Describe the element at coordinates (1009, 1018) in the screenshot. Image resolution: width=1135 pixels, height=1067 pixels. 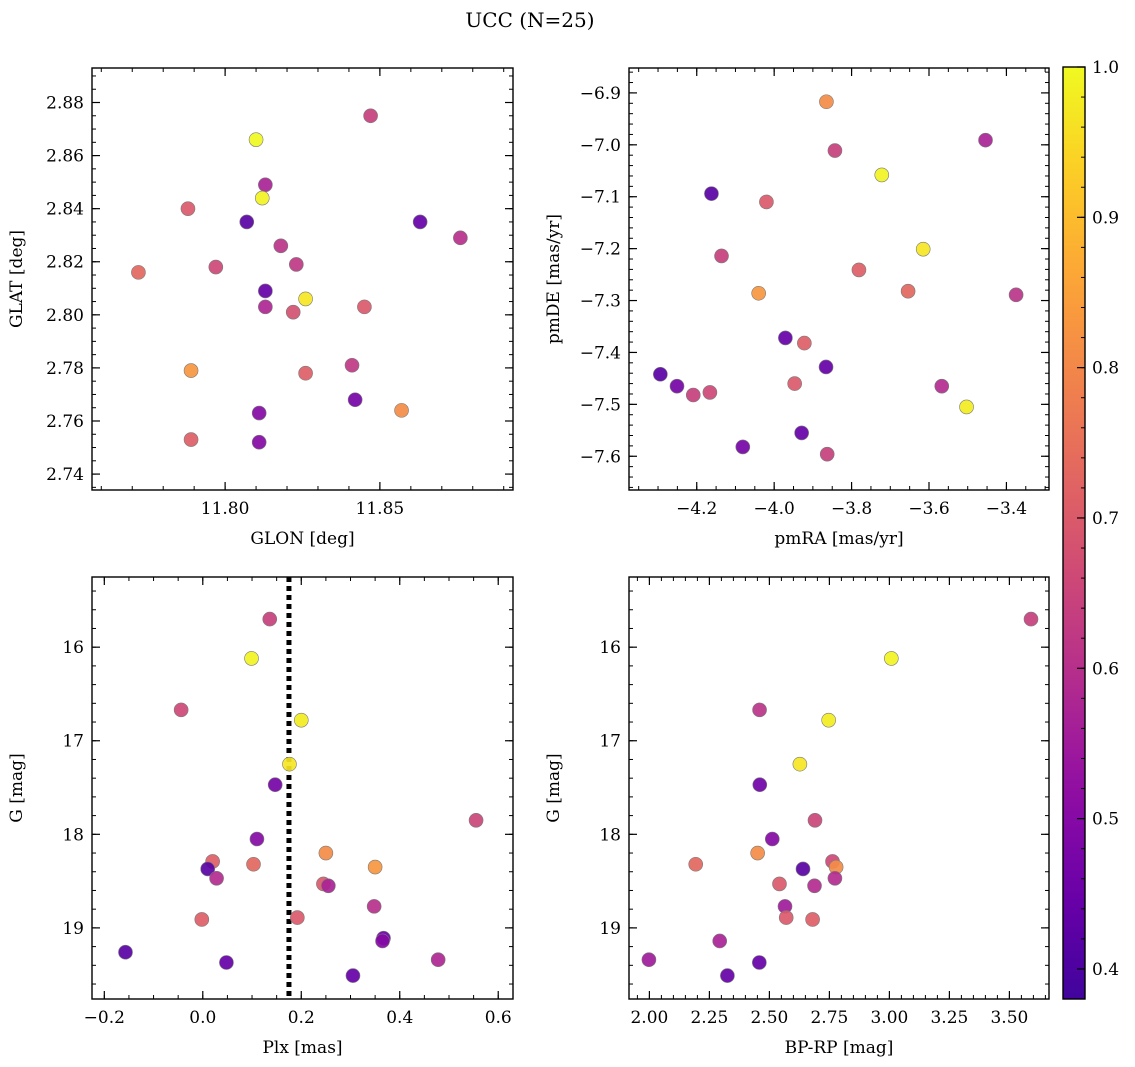
I see `x-tick-label: 3.50` at that location.